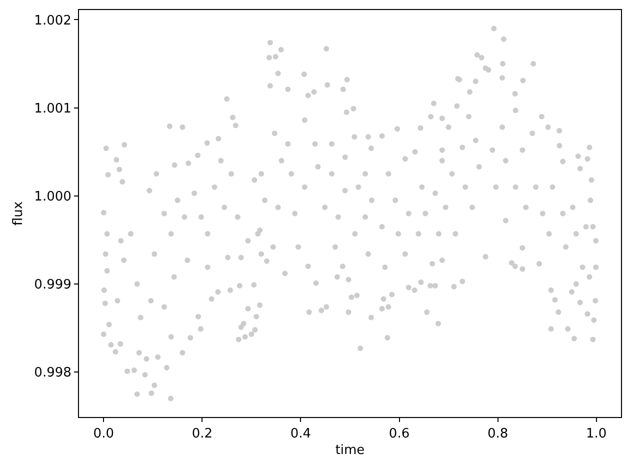  What do you see at coordinates (202, 434) in the screenshot?
I see `x-tick-label: 0.2` at bounding box center [202, 434].